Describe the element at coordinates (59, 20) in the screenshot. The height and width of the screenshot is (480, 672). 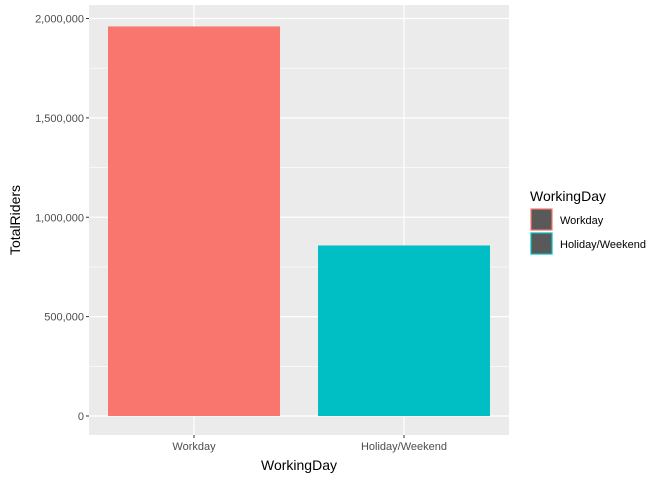
I see `y-tick-label: 2,000,000` at that location.